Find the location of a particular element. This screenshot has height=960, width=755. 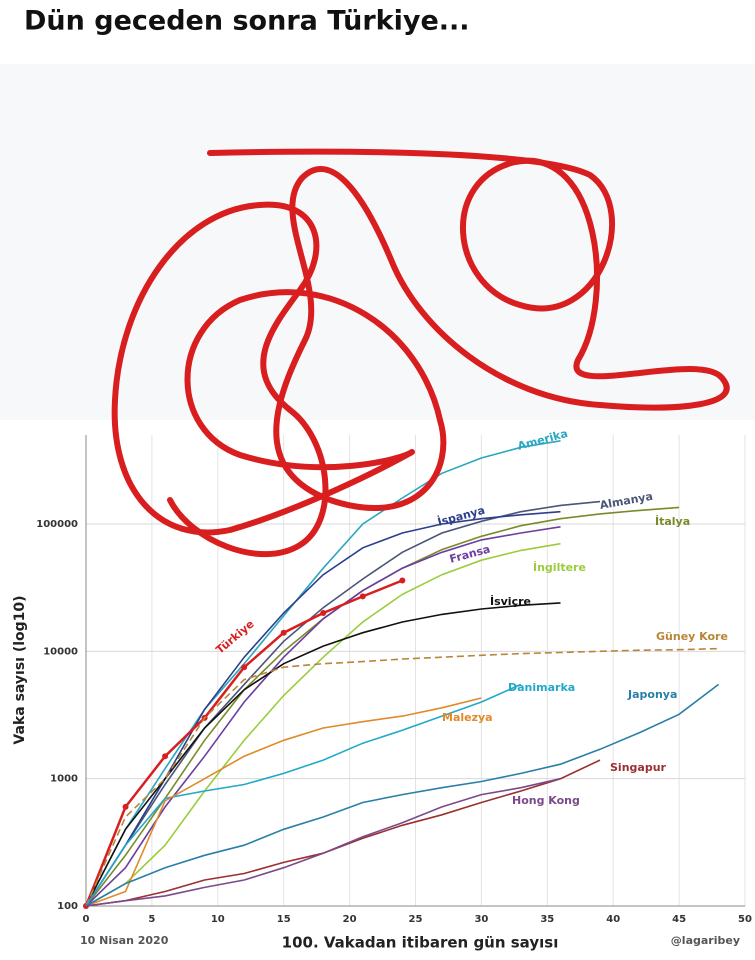

x-tick-label: 25 is located at coordinates (416, 919).